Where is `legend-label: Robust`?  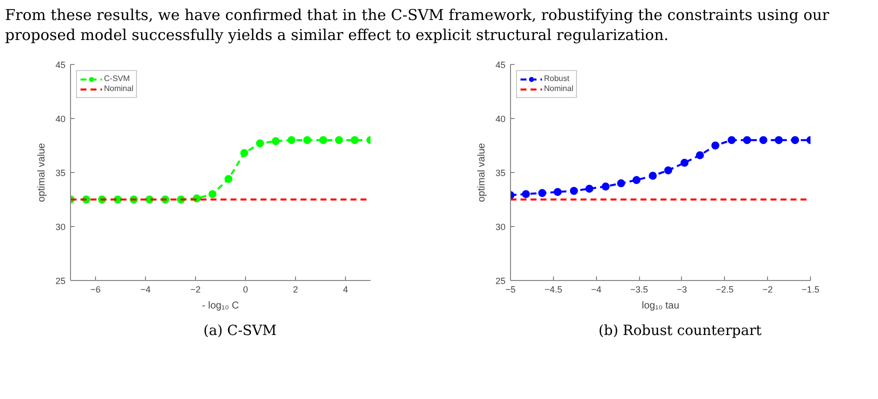
legend-label: Robust is located at coordinates (557, 79).